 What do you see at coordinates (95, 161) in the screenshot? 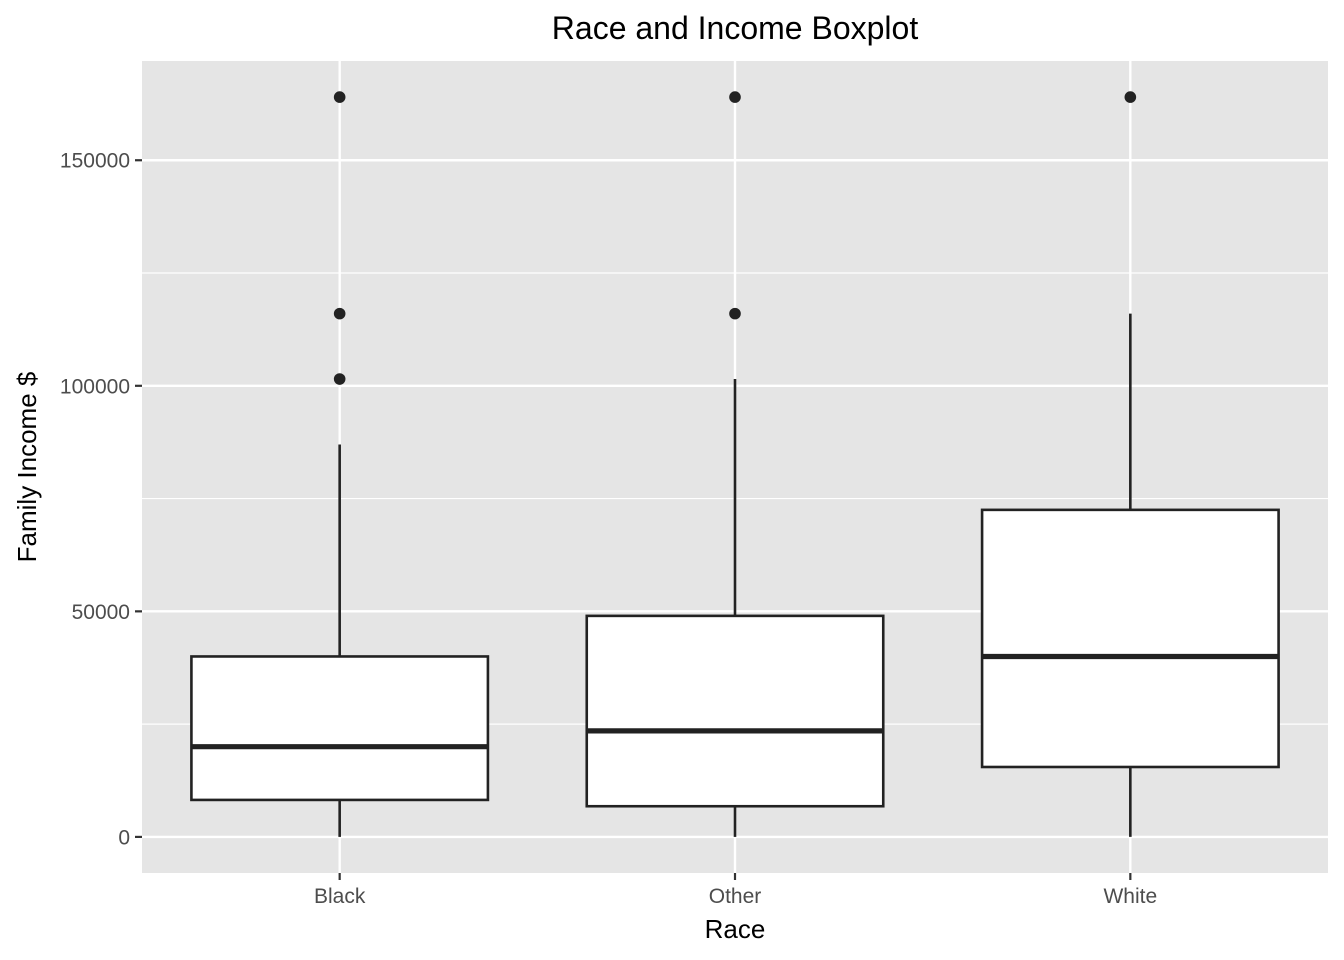
I see `y-tick-label: 150000` at bounding box center [95, 161].